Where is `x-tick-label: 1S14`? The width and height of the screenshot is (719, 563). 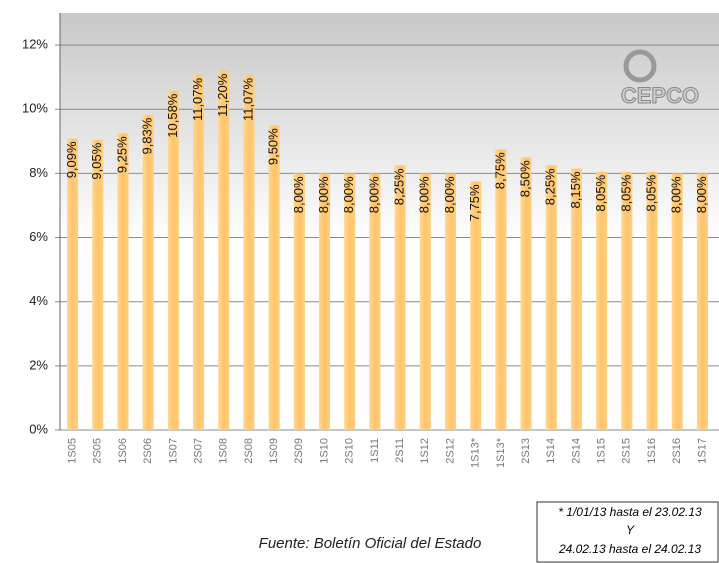
x-tick-label: 1S14 is located at coordinates (551, 451).